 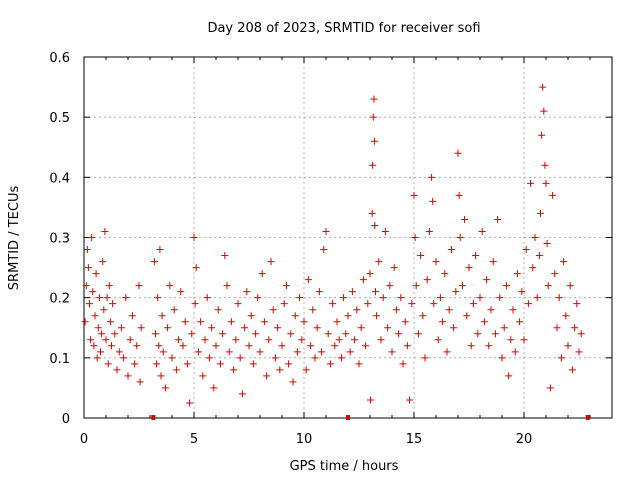 What do you see at coordinates (59, 299) in the screenshot?
I see `y-tick-label: 0.2` at bounding box center [59, 299].